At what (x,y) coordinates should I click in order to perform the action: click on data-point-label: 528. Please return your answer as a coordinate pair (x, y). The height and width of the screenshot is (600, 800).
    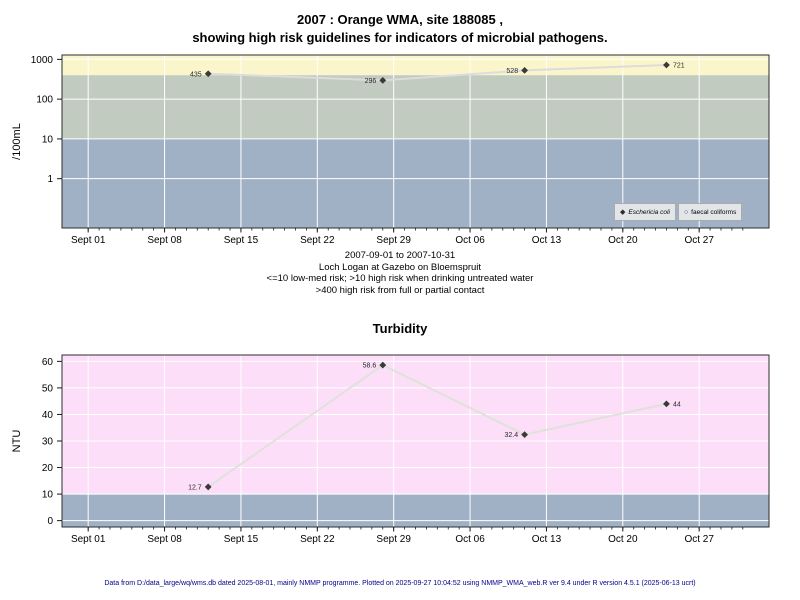
    Looking at the image, I should click on (512, 71).